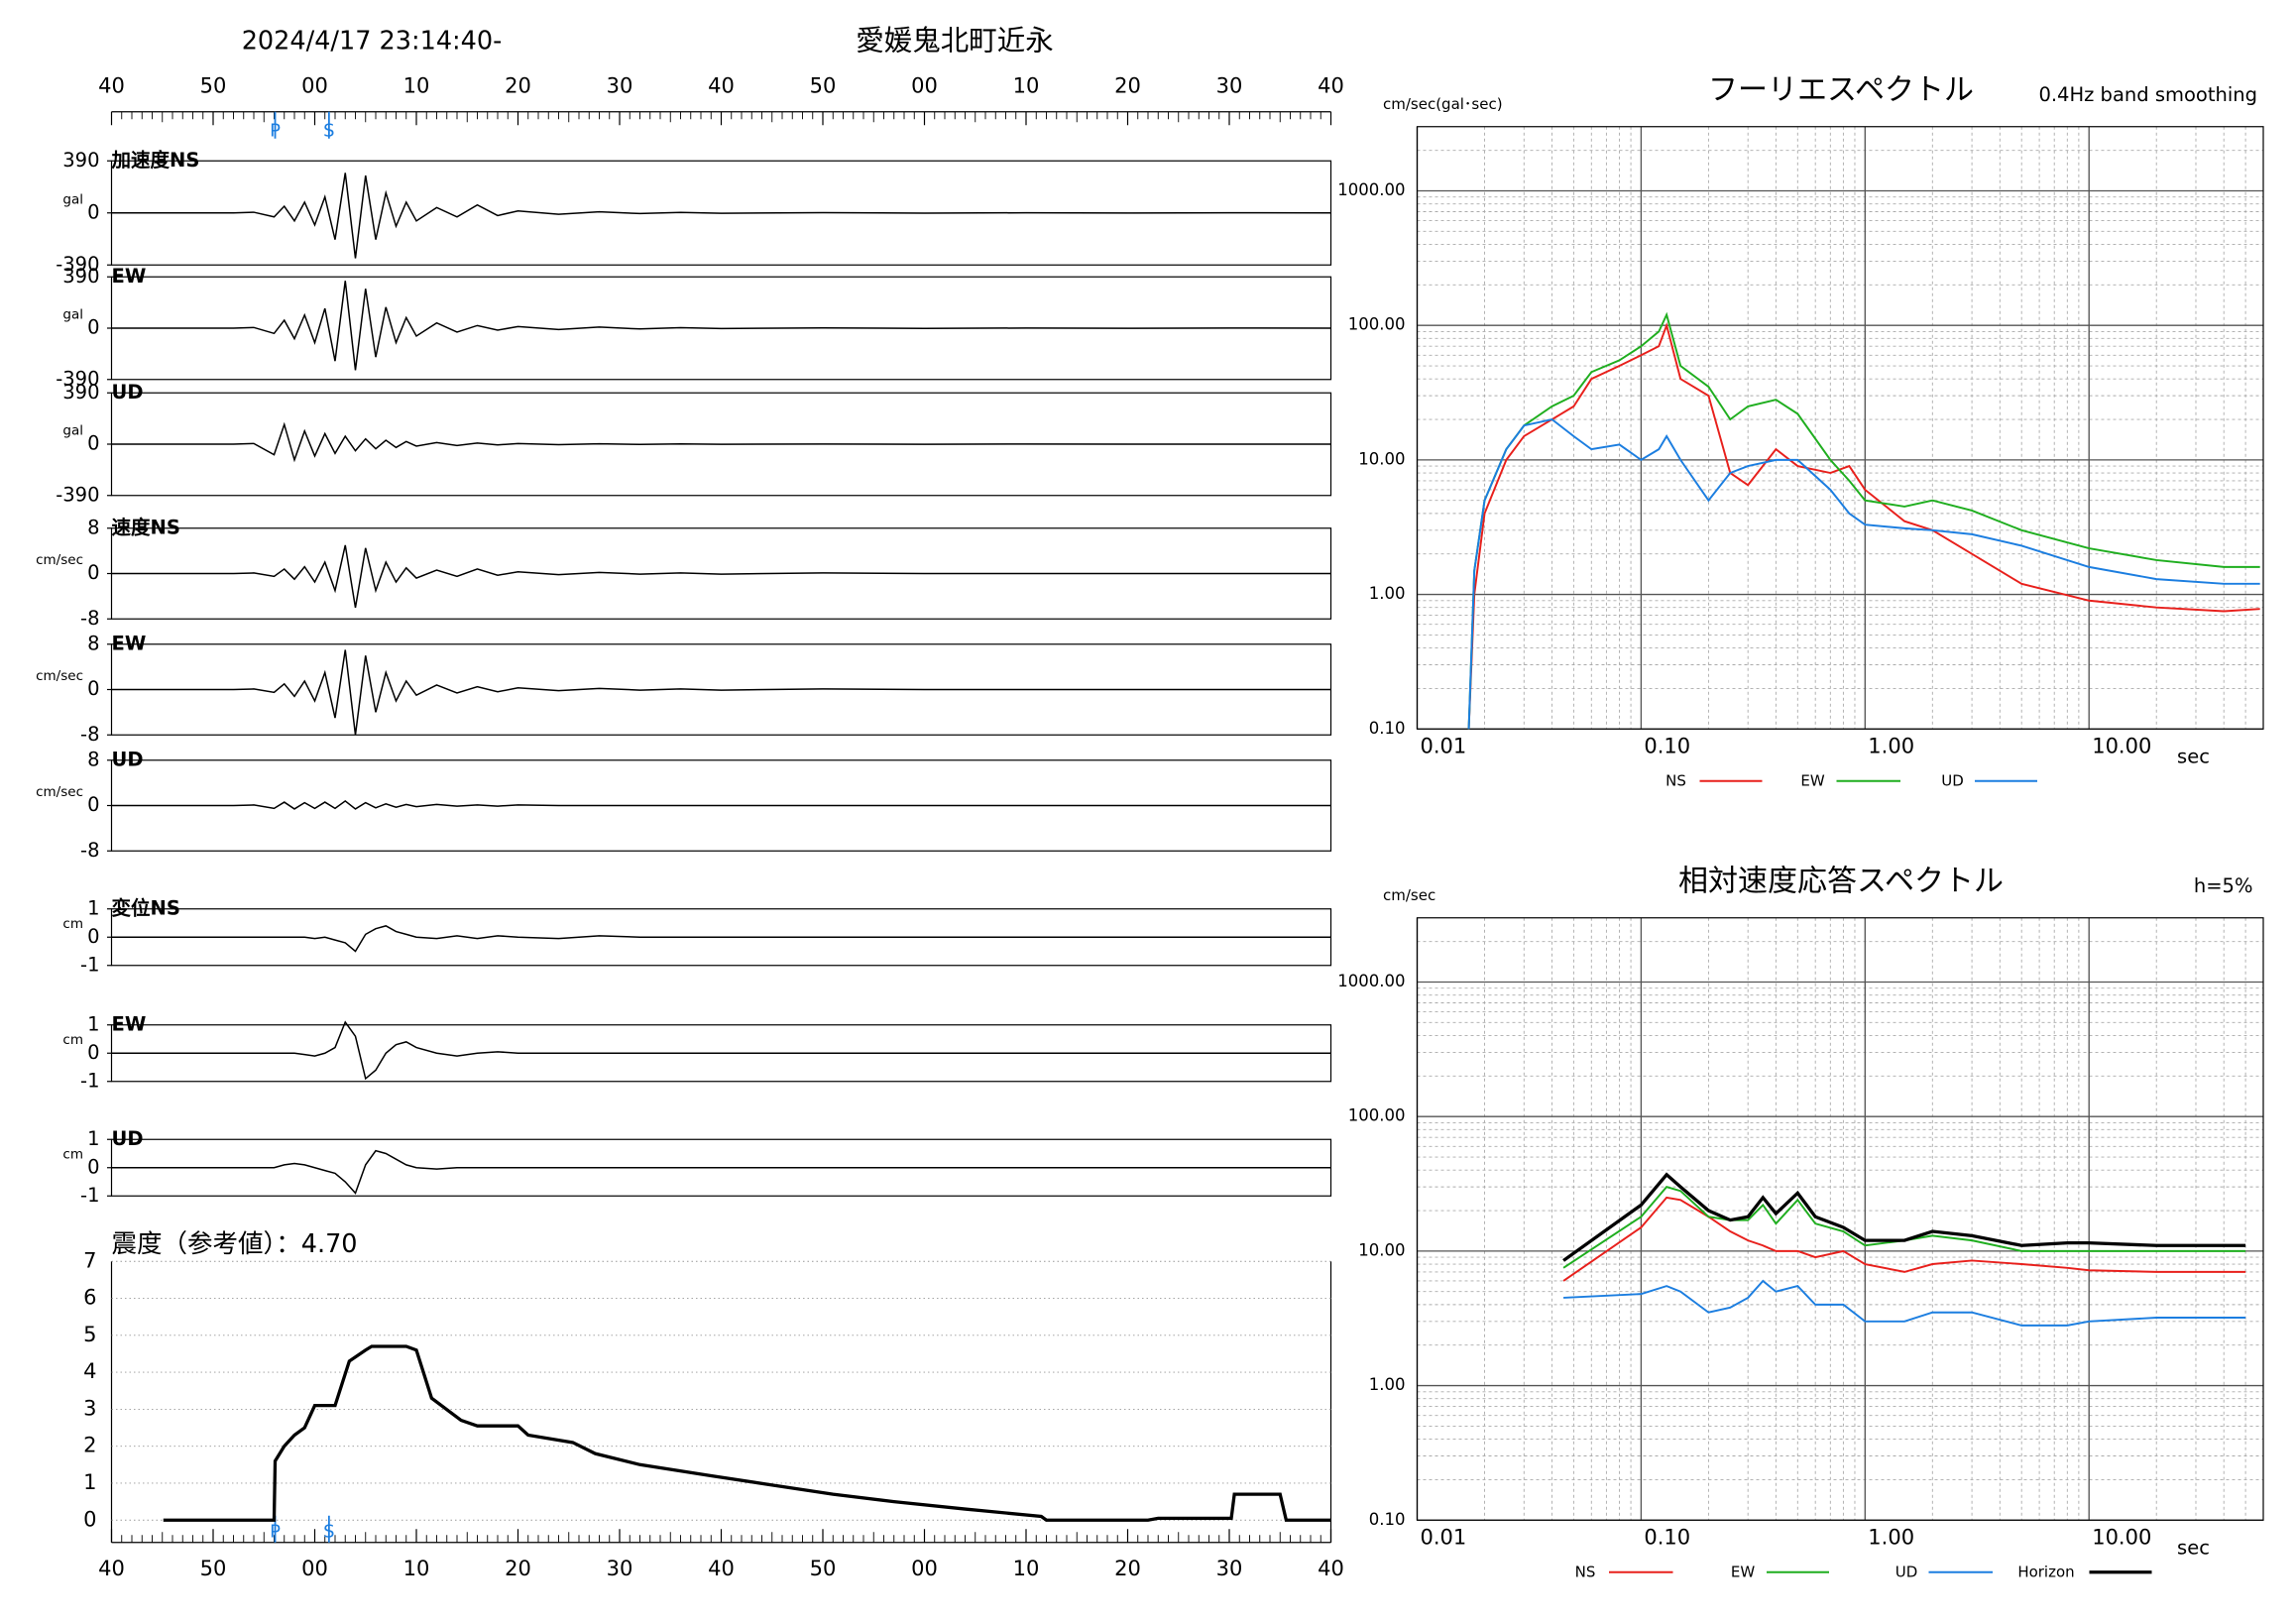 The height and width of the screenshot is (1623, 2296). Describe the element at coordinates (89, 1371) in the screenshot. I see `y-tick-label: 4` at that location.